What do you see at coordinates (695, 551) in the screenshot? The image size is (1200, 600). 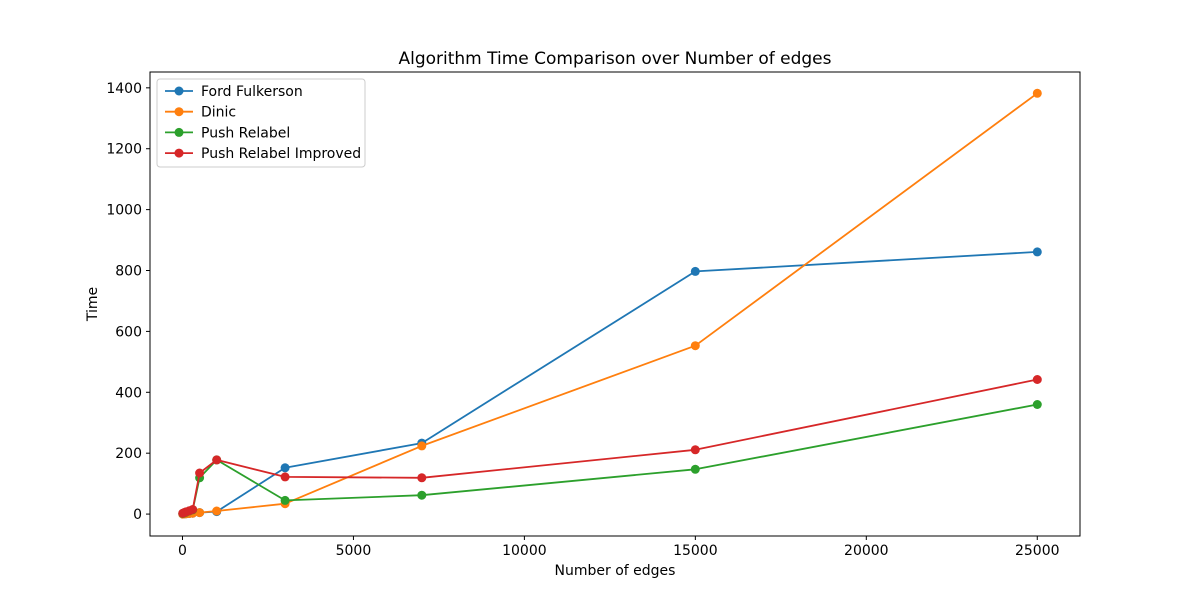 I see `x-tick-label: 15000` at bounding box center [695, 551].